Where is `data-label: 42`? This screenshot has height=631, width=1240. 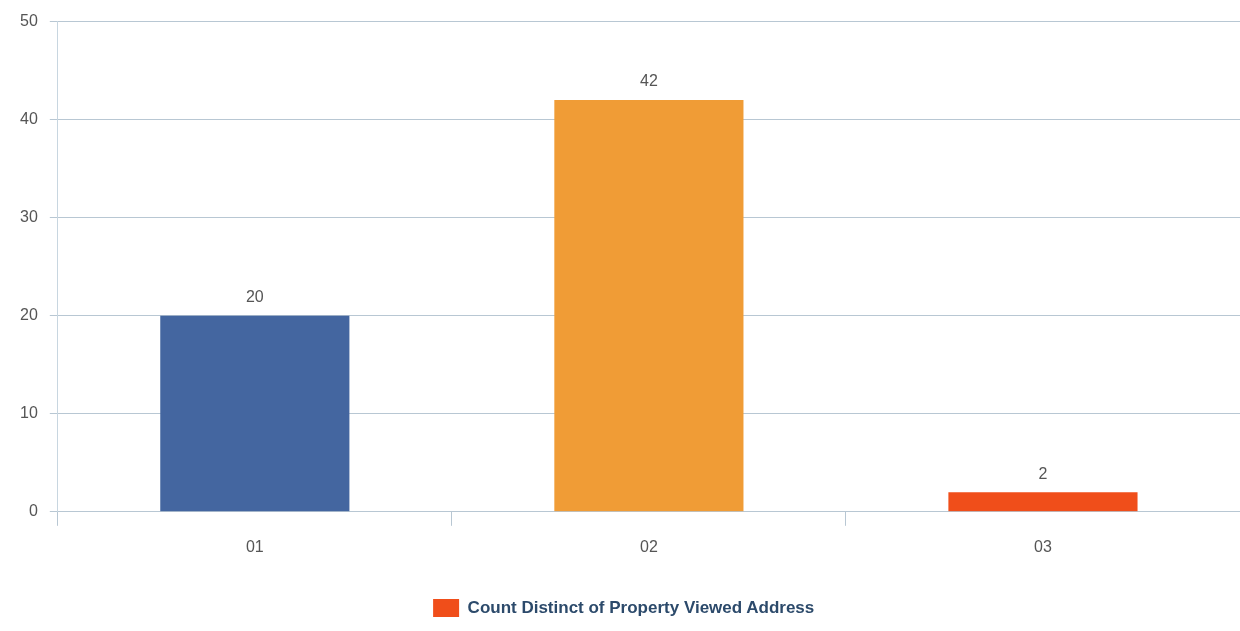 data-label: 42 is located at coordinates (649, 81).